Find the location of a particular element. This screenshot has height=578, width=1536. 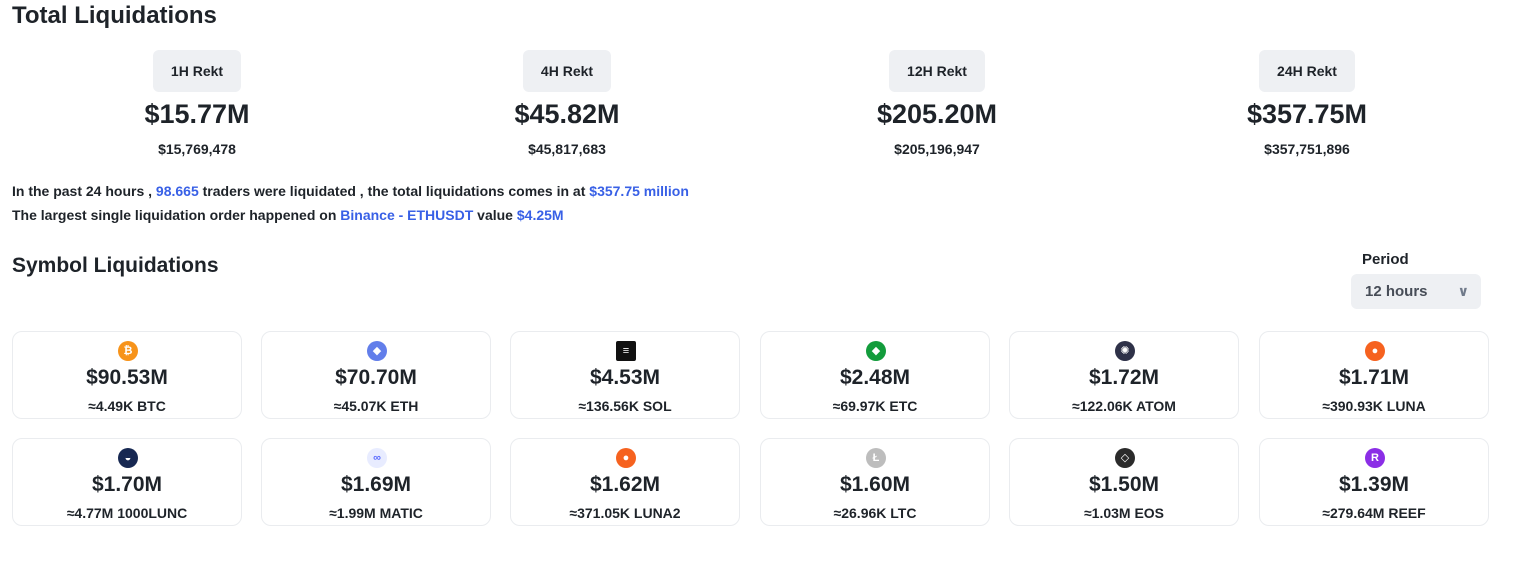

symbol-card: ✺ $1.72M ≈122.06K ATOM is located at coordinates (1124, 375).